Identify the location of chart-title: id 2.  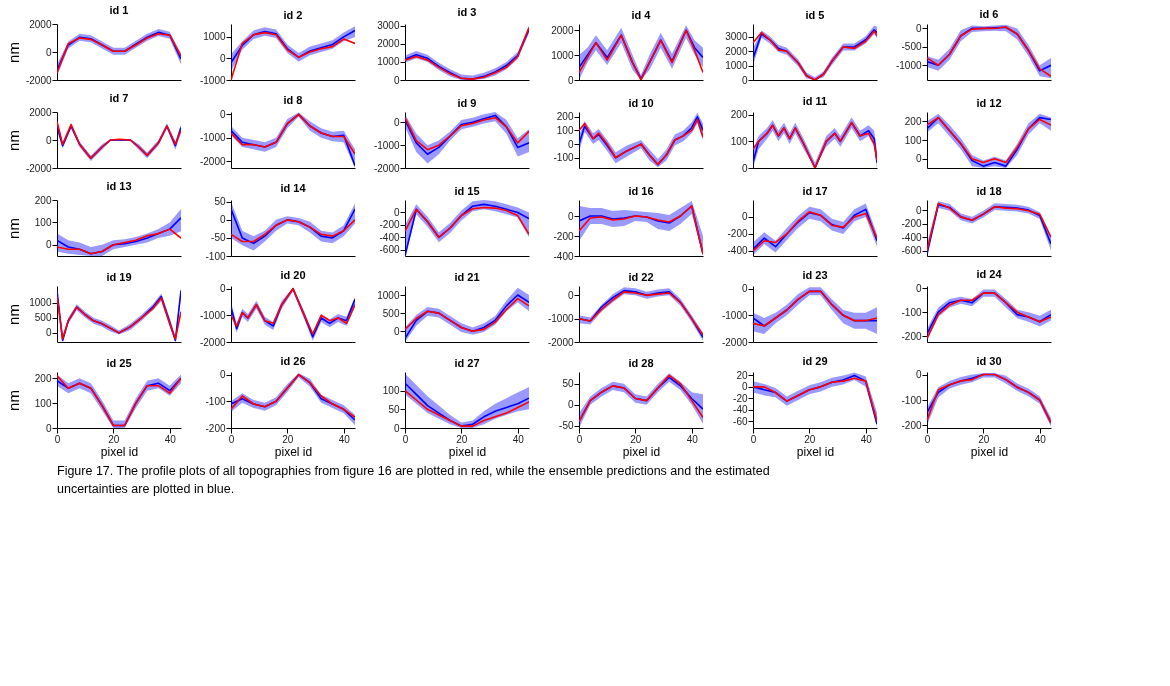
(293, 15).